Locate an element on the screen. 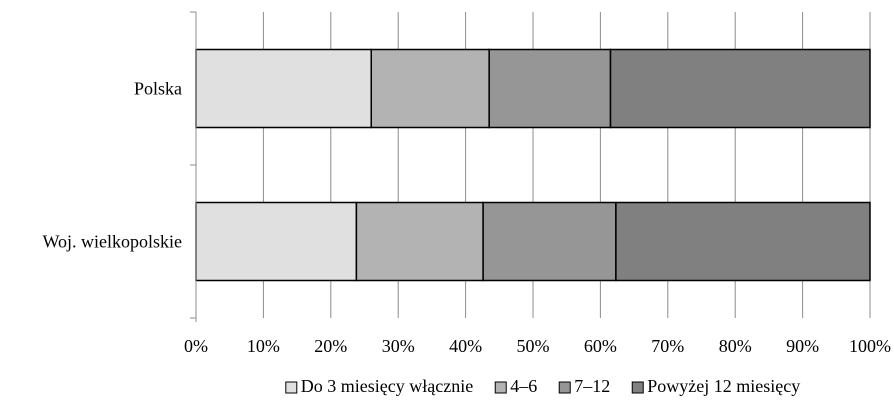  legend-item: Do 3 miesięcy włącznie is located at coordinates (379, 386).